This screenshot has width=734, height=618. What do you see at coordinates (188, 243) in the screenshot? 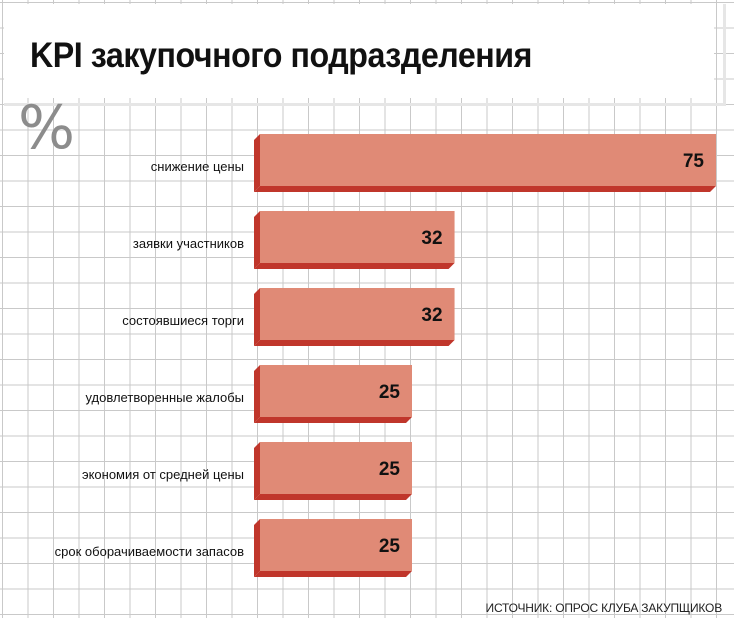
I see `category-label-заявки-участников: заявки участников` at bounding box center [188, 243].